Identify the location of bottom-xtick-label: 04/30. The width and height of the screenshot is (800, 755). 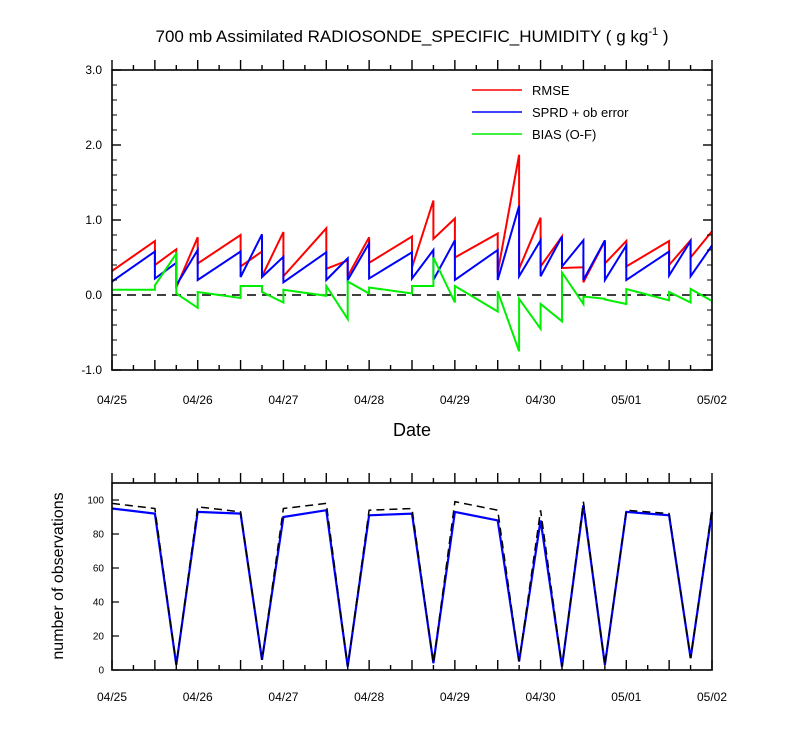
(541, 697).